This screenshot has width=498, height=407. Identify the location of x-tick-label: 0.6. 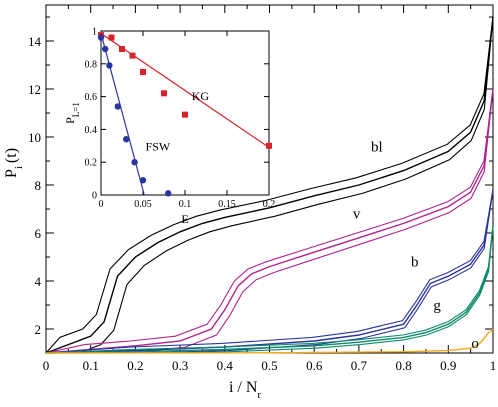
(314, 365).